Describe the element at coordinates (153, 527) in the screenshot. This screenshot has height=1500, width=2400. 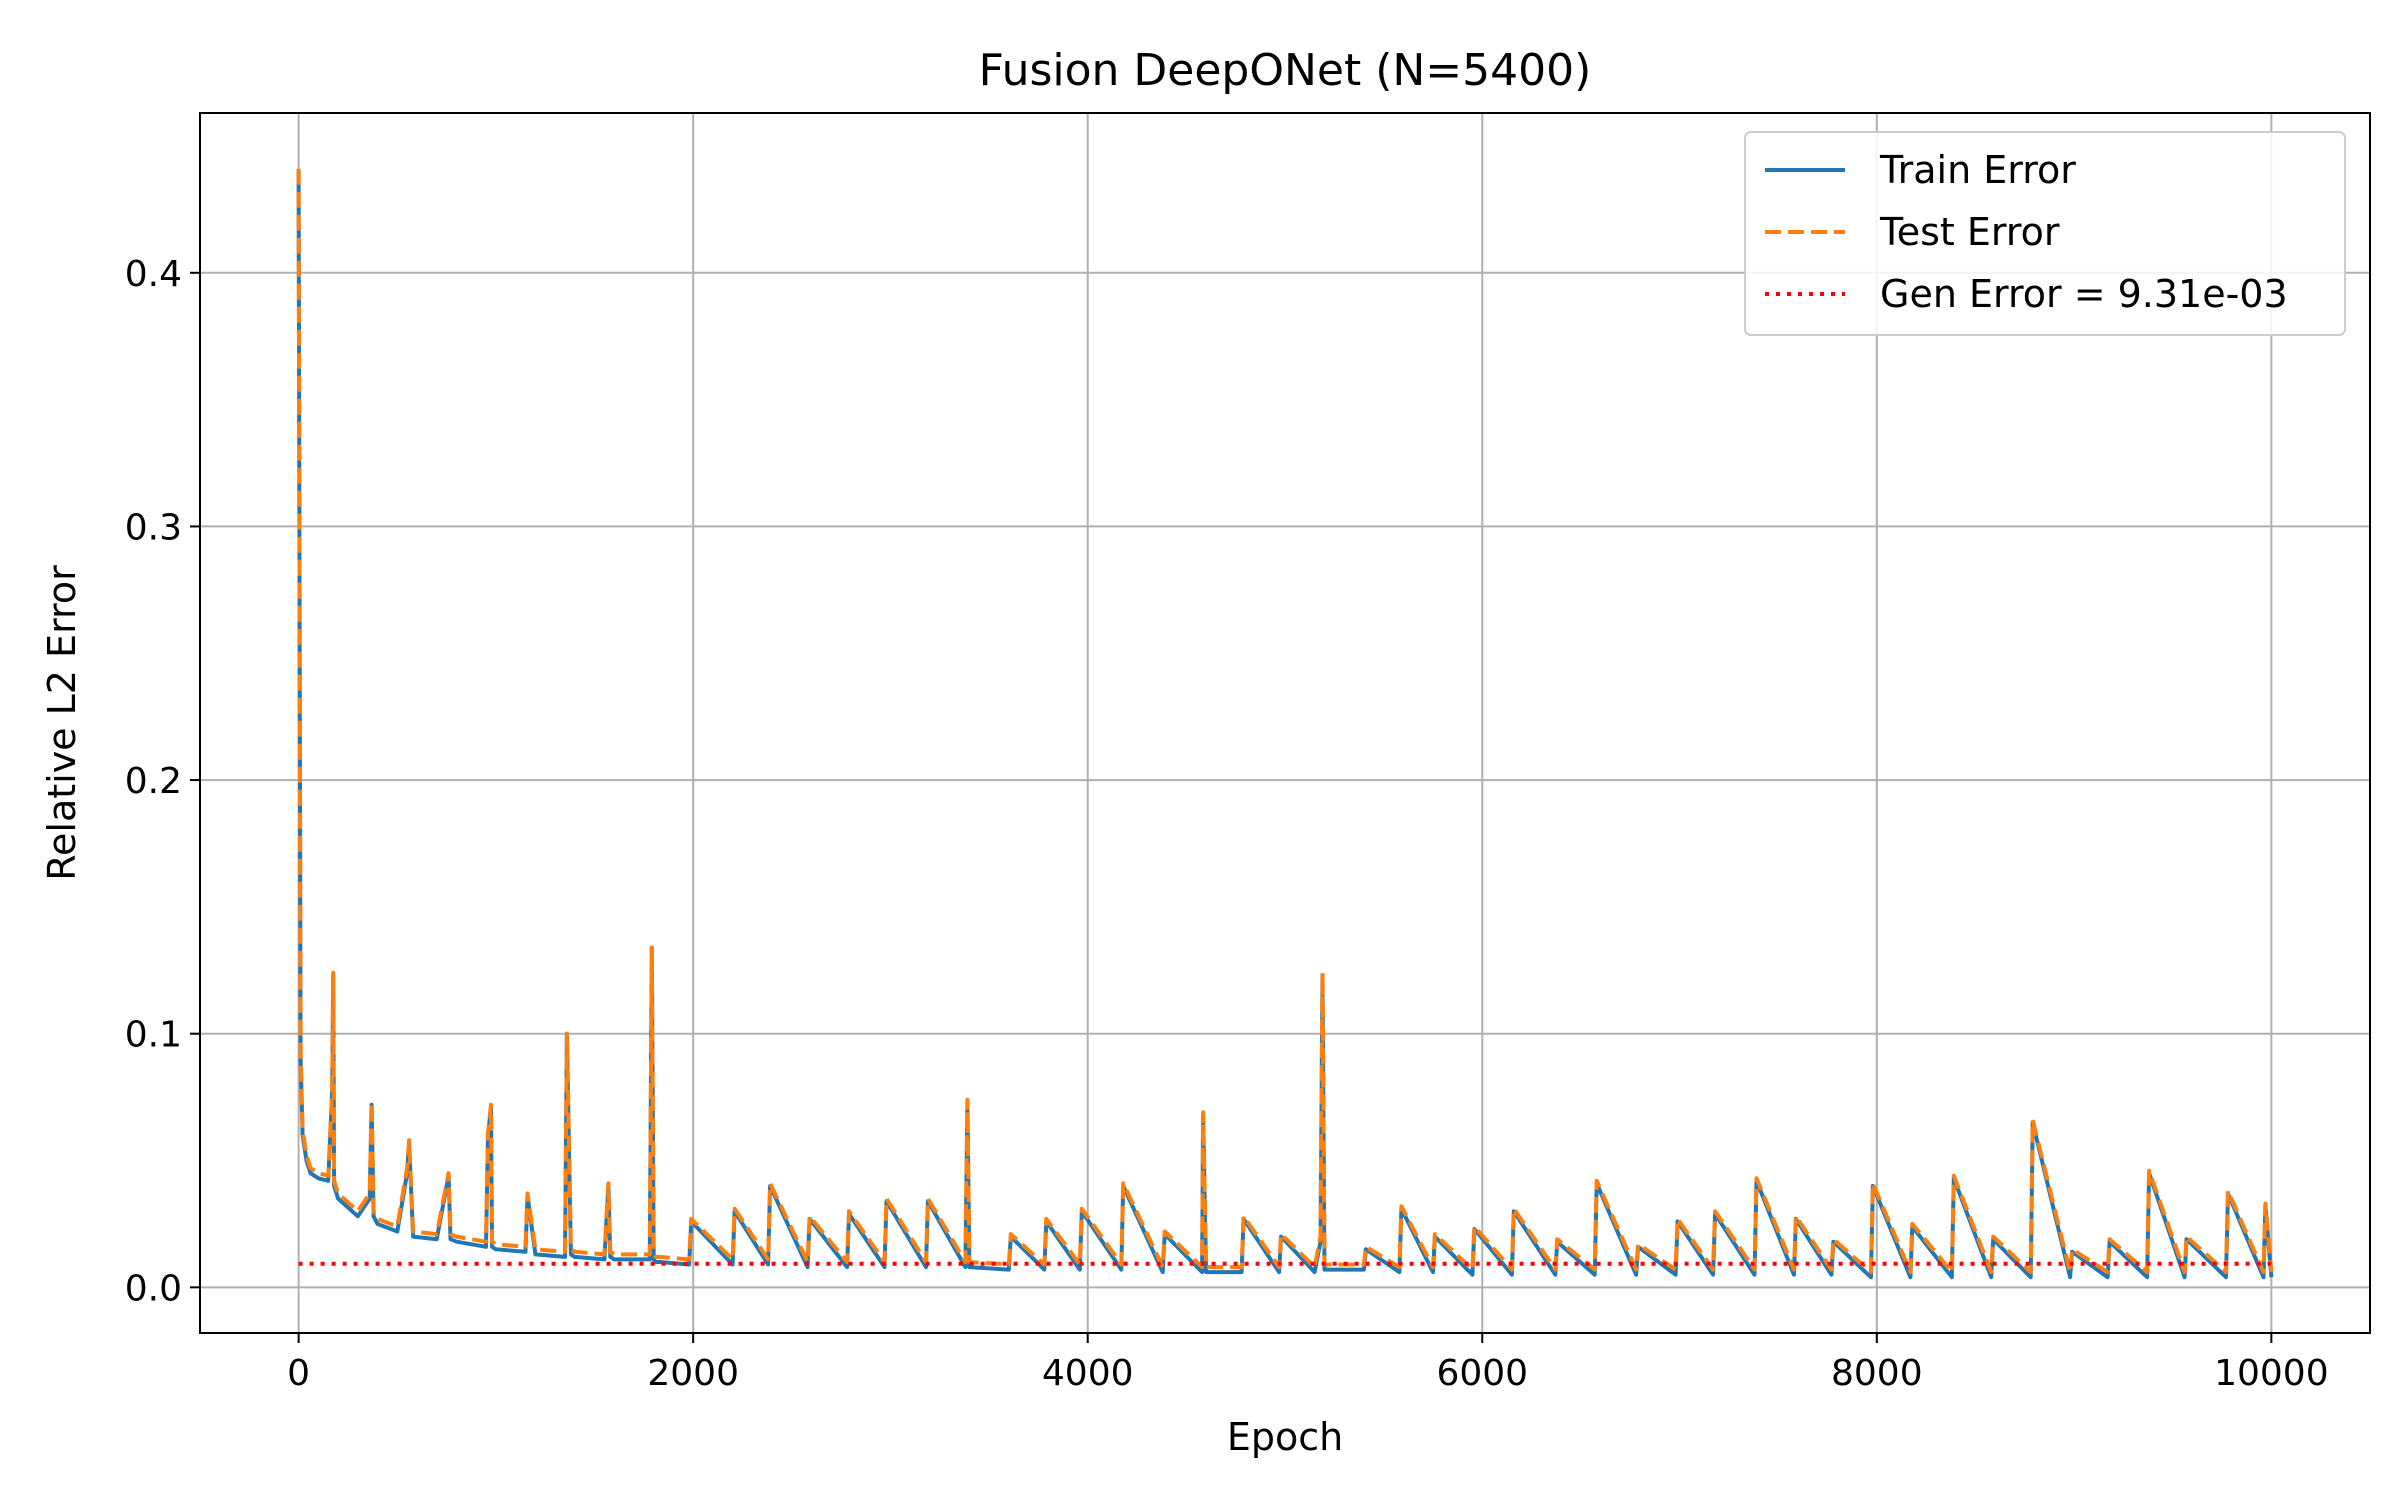
I see `y-tick-label: 0.3` at that location.